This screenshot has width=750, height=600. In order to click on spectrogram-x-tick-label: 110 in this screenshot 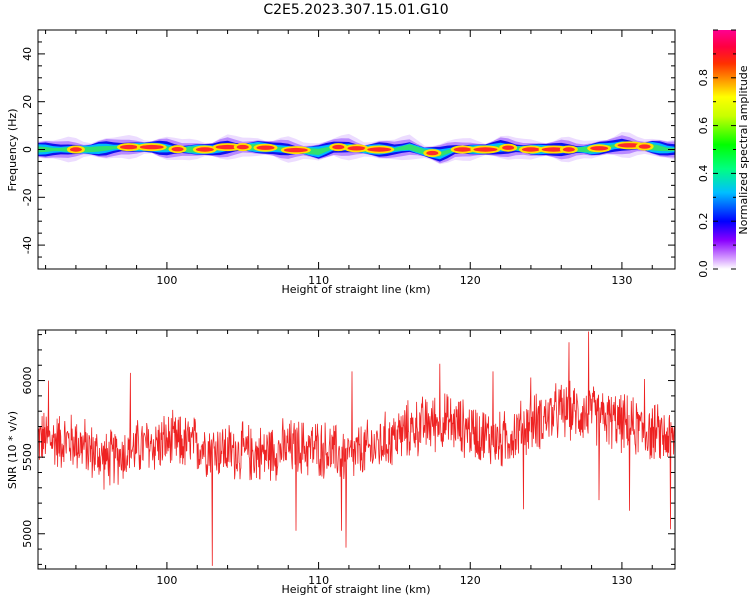, I will do `click(318, 280)`.